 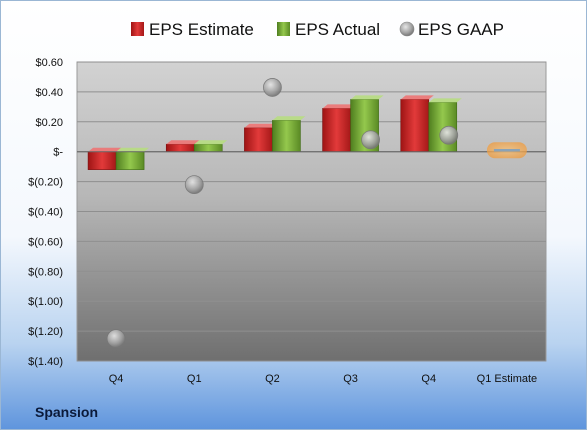 What do you see at coordinates (461, 29) in the screenshot?
I see `legend-label: EPS GAAP` at bounding box center [461, 29].